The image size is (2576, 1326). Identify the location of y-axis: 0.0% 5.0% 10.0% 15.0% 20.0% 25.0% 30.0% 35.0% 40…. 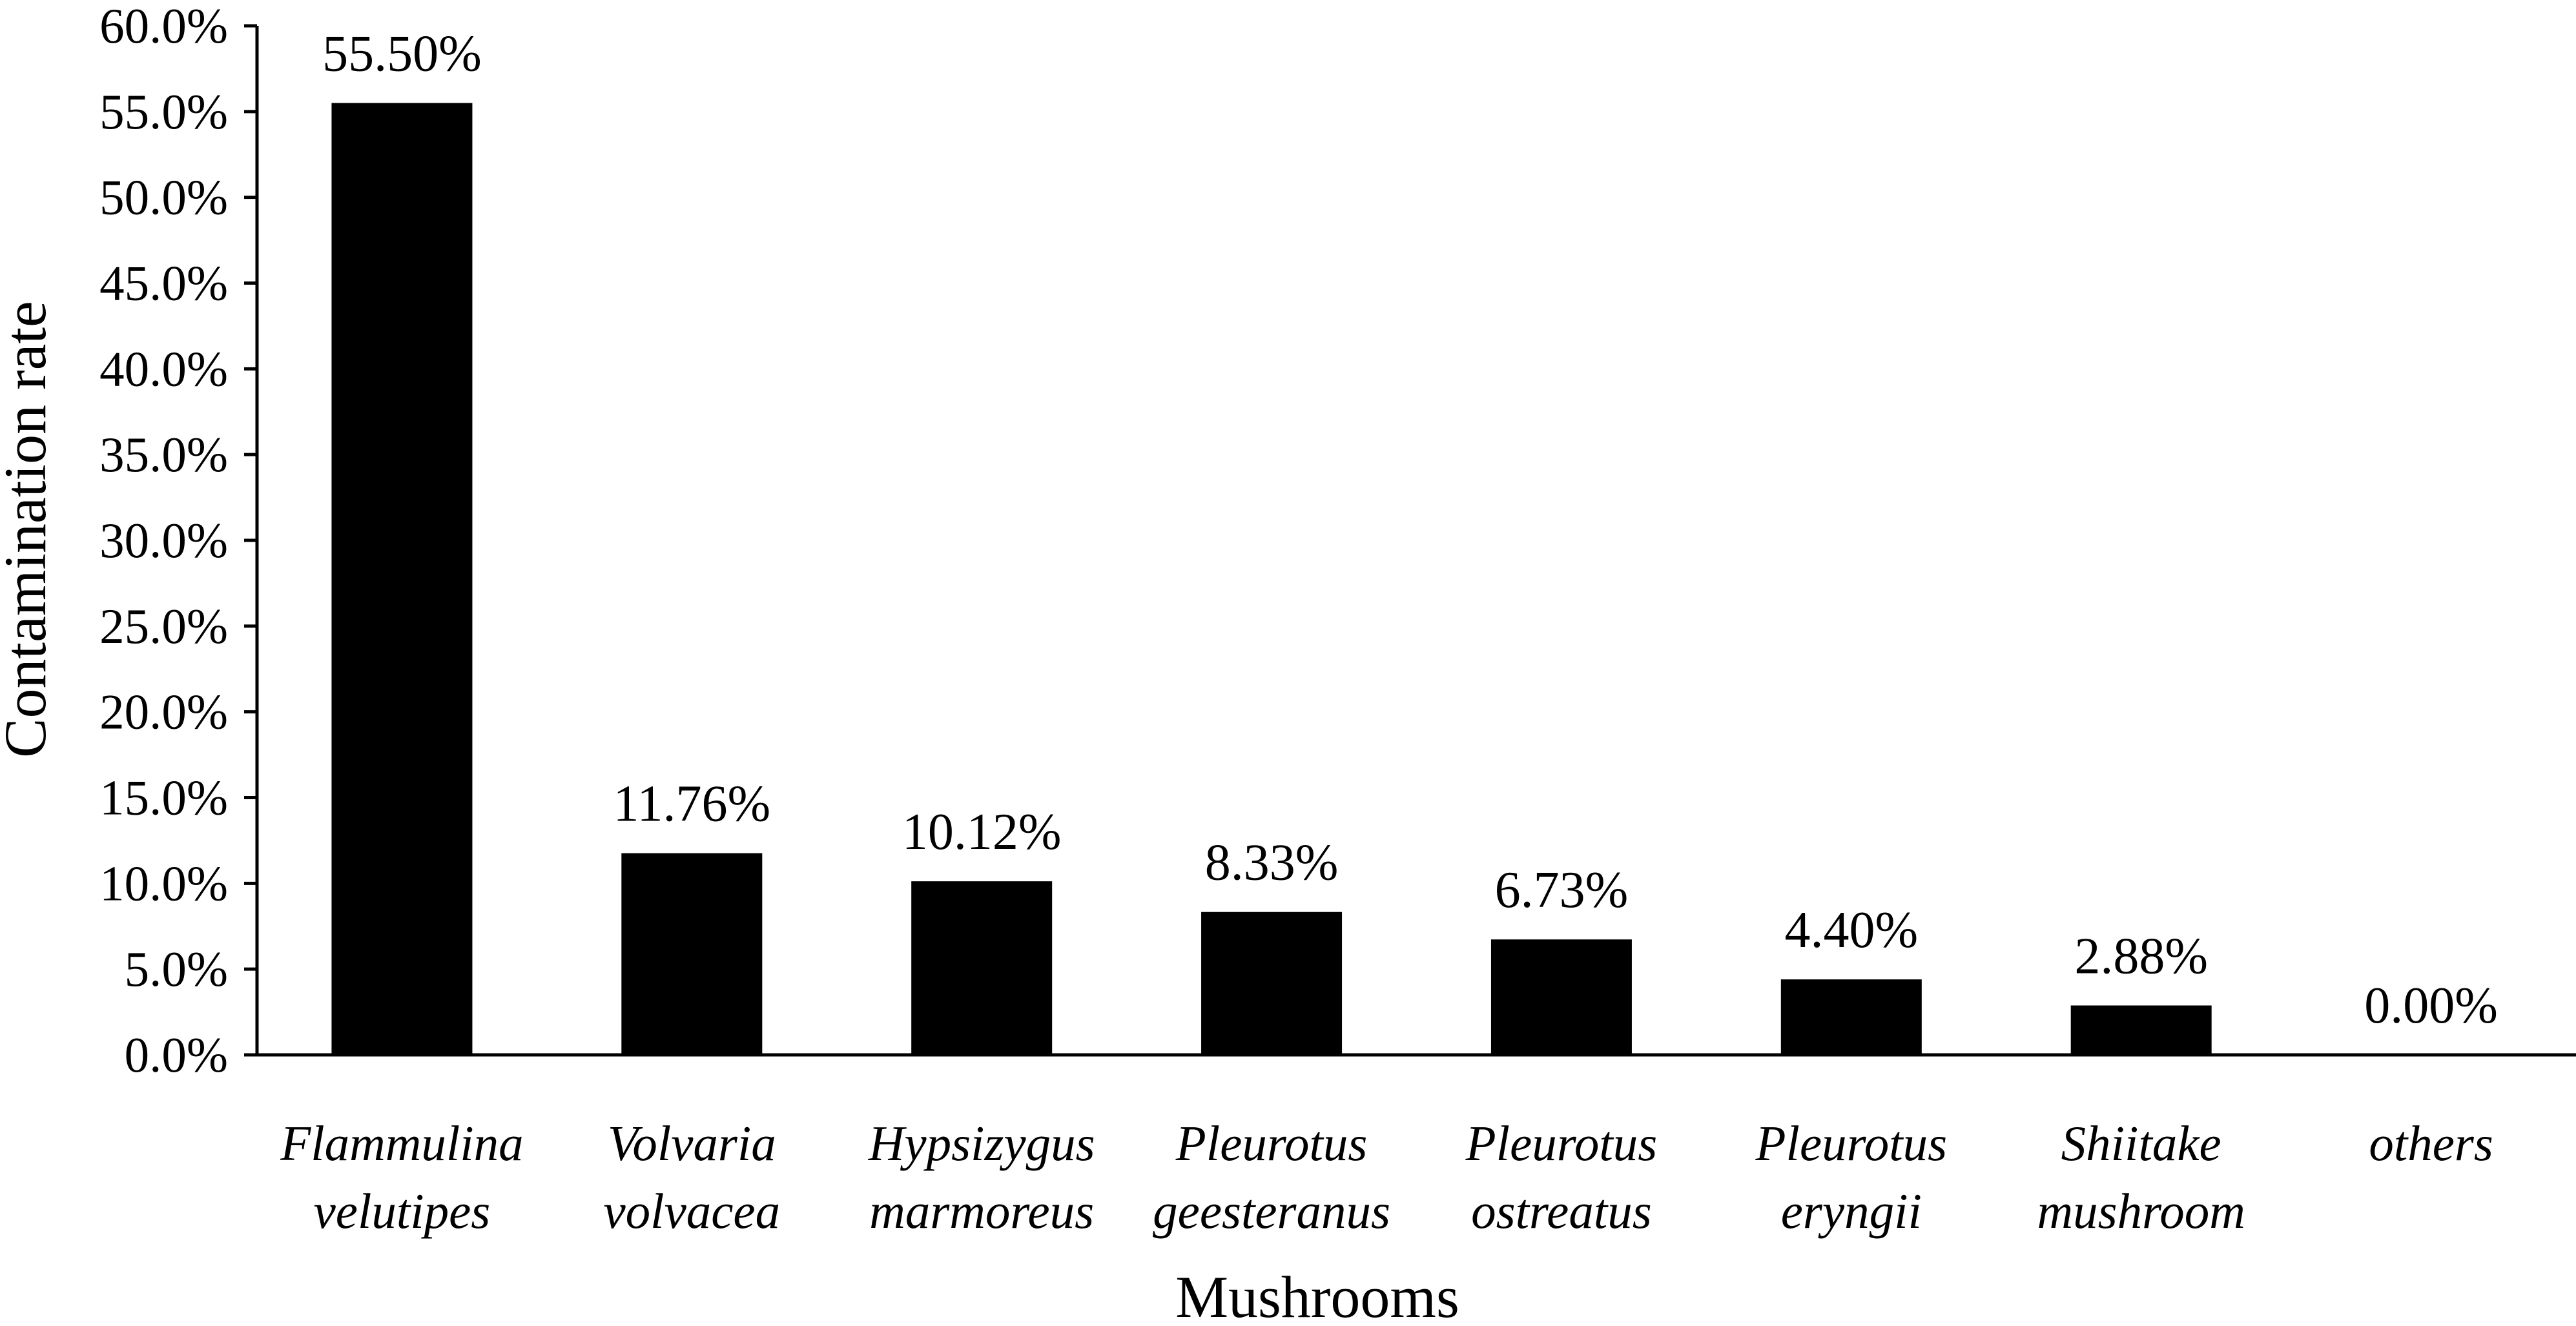
(179, 541).